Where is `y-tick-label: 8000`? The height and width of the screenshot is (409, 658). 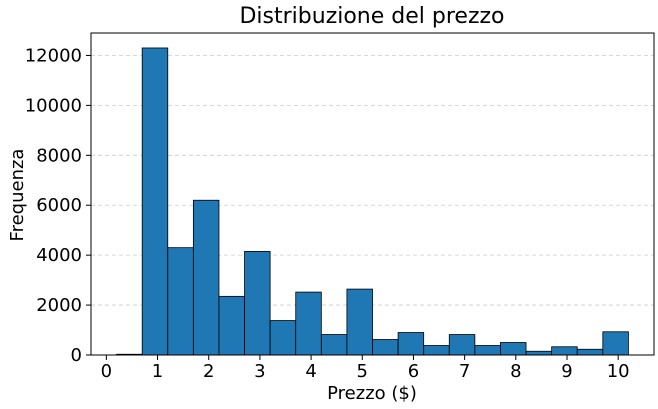
y-tick-label: 8000 is located at coordinates (59, 155).